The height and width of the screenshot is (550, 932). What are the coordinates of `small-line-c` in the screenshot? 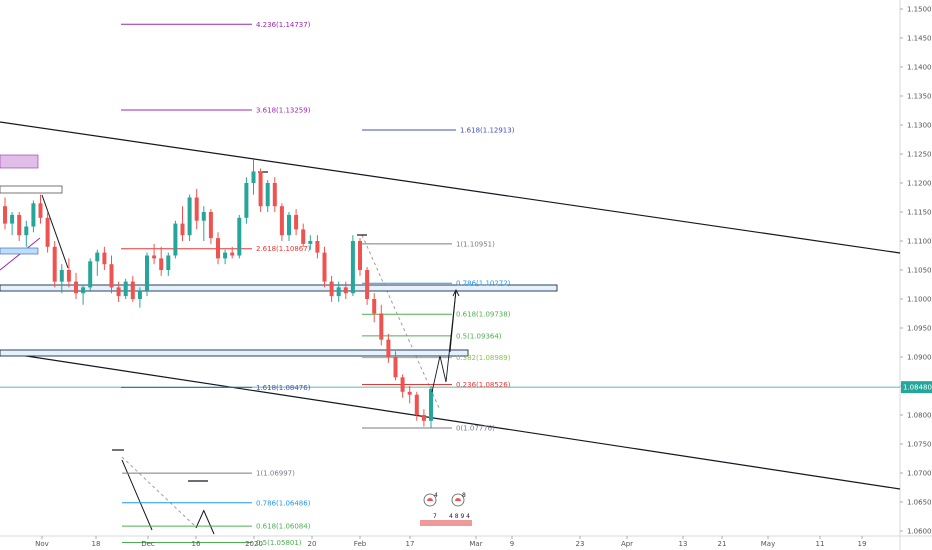 It's located at (200, 519).